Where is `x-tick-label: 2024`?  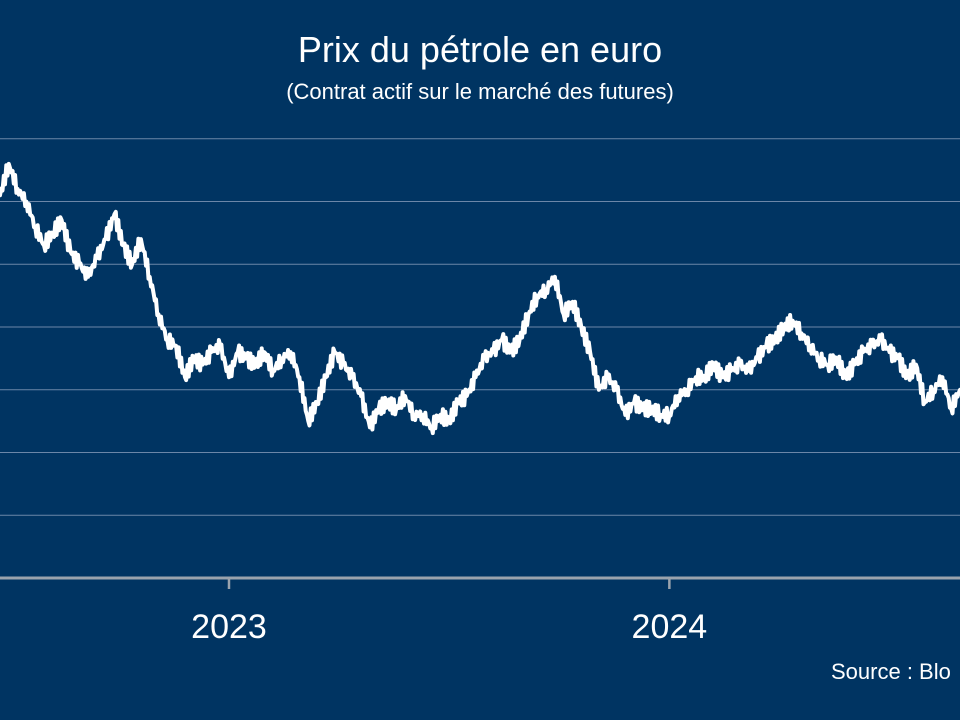
x-tick-label: 2024 is located at coordinates (670, 627).